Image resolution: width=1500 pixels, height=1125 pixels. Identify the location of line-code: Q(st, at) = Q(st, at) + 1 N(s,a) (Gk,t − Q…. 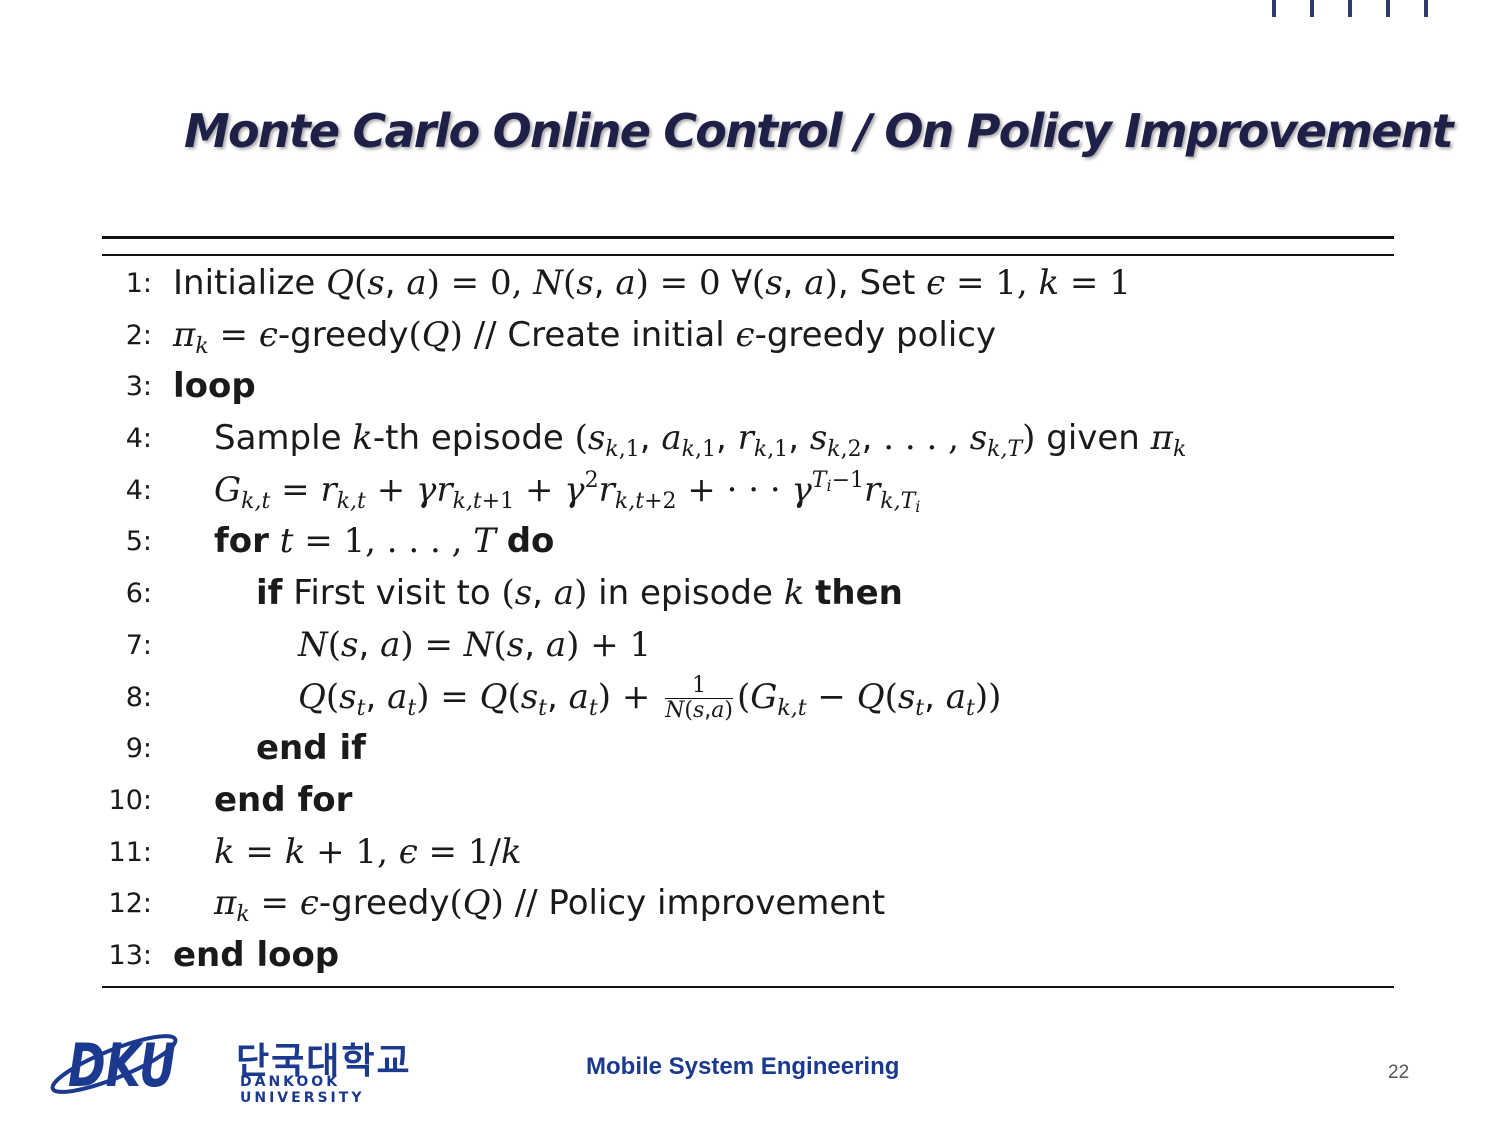
(650, 697).